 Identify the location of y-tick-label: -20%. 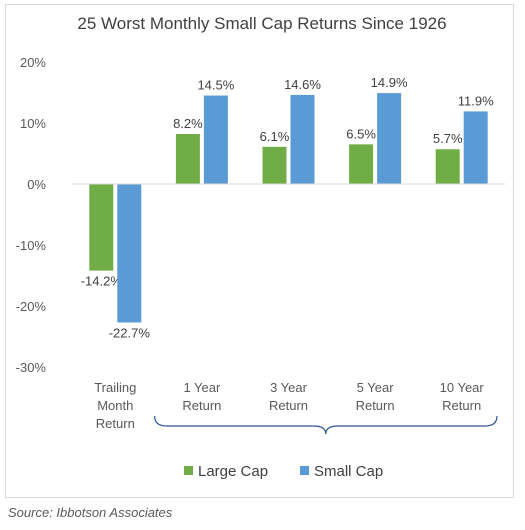
(31, 306).